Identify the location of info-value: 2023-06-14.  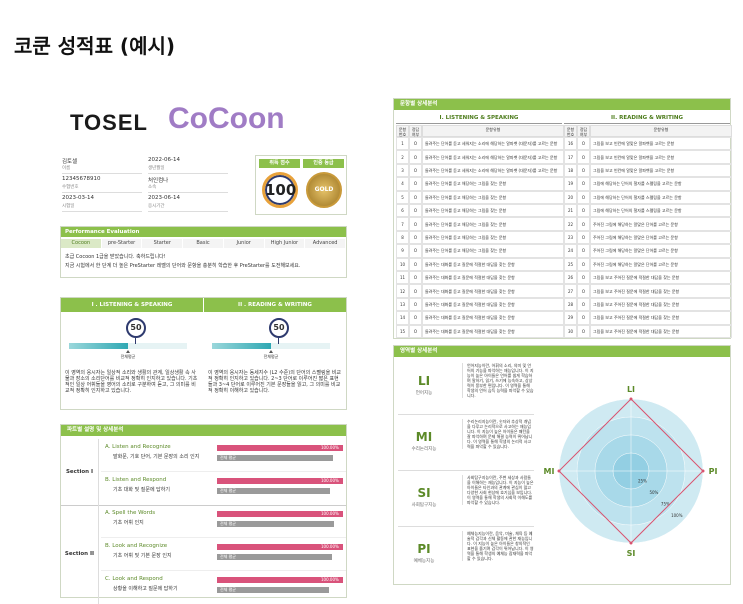
(164, 198).